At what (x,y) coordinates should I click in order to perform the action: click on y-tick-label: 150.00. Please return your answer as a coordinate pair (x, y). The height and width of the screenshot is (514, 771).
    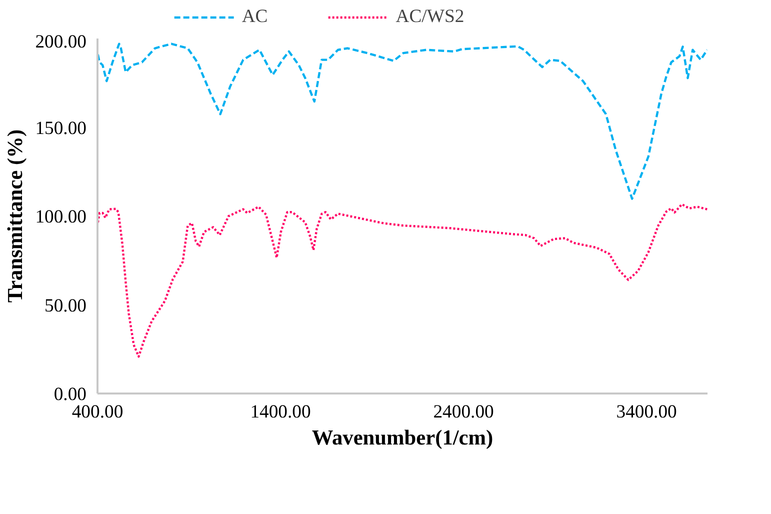
    Looking at the image, I should click on (61, 128).